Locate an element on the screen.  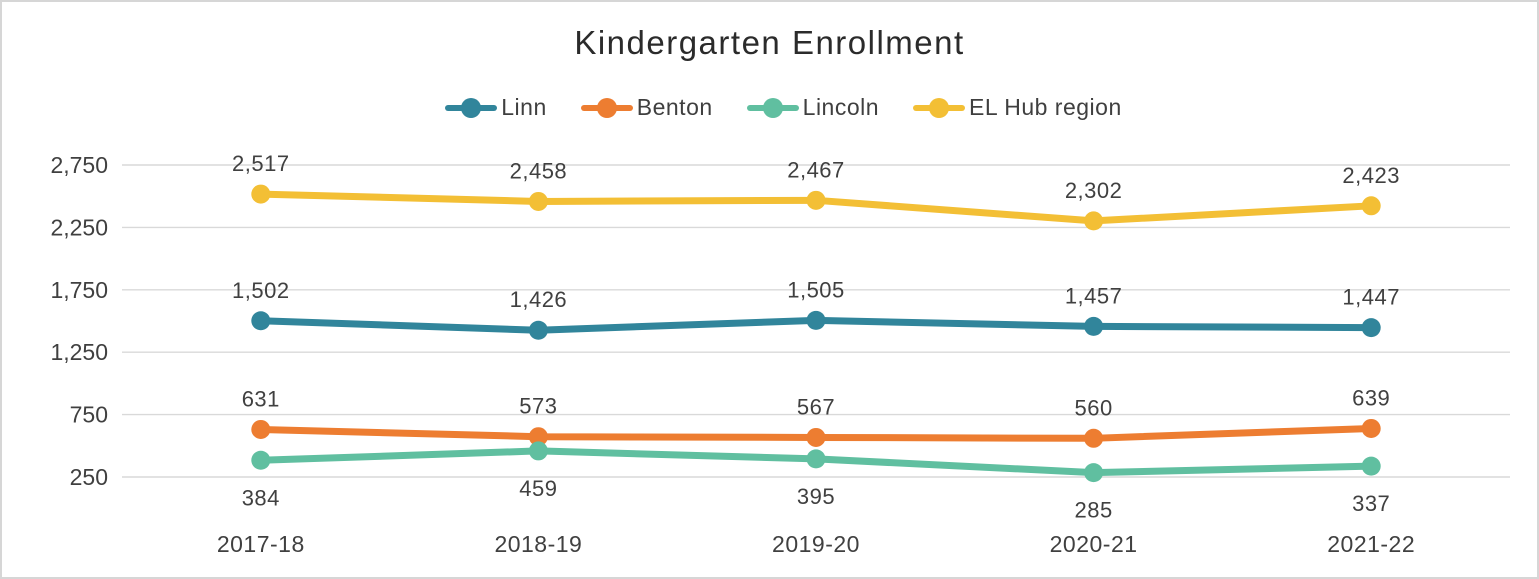
series-benton: 631 573 567 560 639 is located at coordinates (816, 416).